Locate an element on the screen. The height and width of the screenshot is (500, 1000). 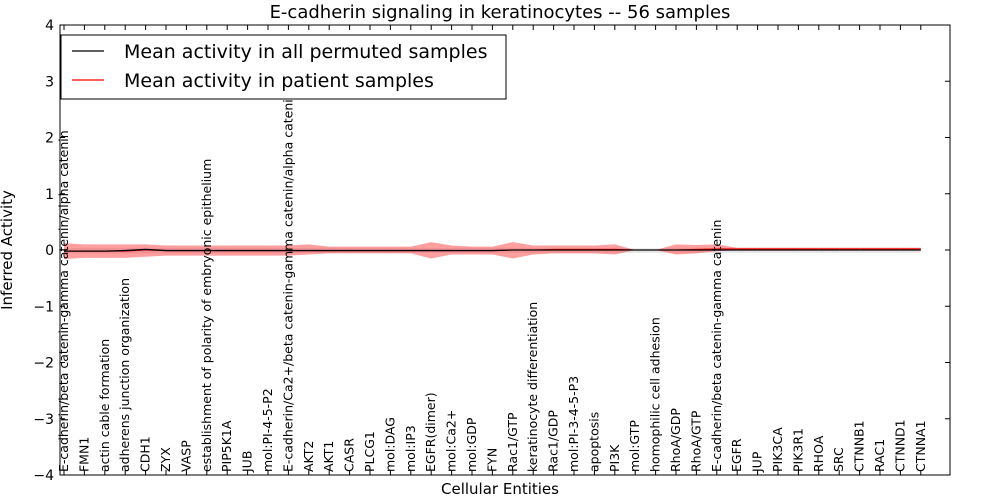
x-category-label: FYN is located at coordinates (491, 460).